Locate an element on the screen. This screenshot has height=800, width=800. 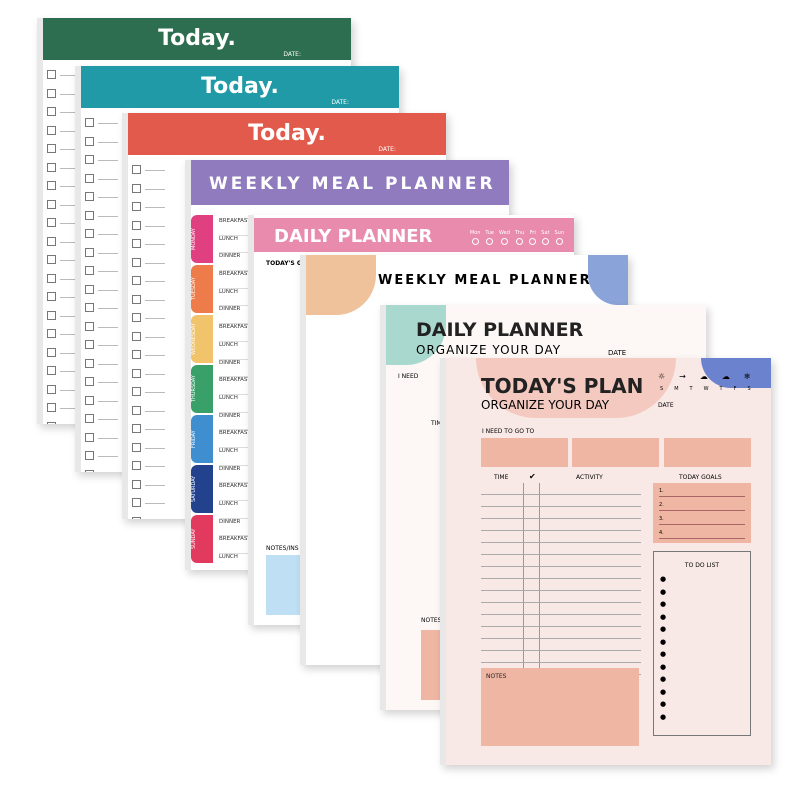
weekday: Sat is located at coordinates (545, 237).